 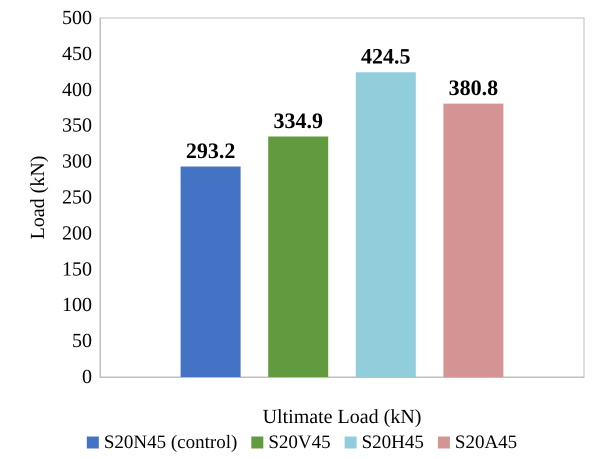 I want to click on y-tick-label: 300, so click(x=77, y=161).